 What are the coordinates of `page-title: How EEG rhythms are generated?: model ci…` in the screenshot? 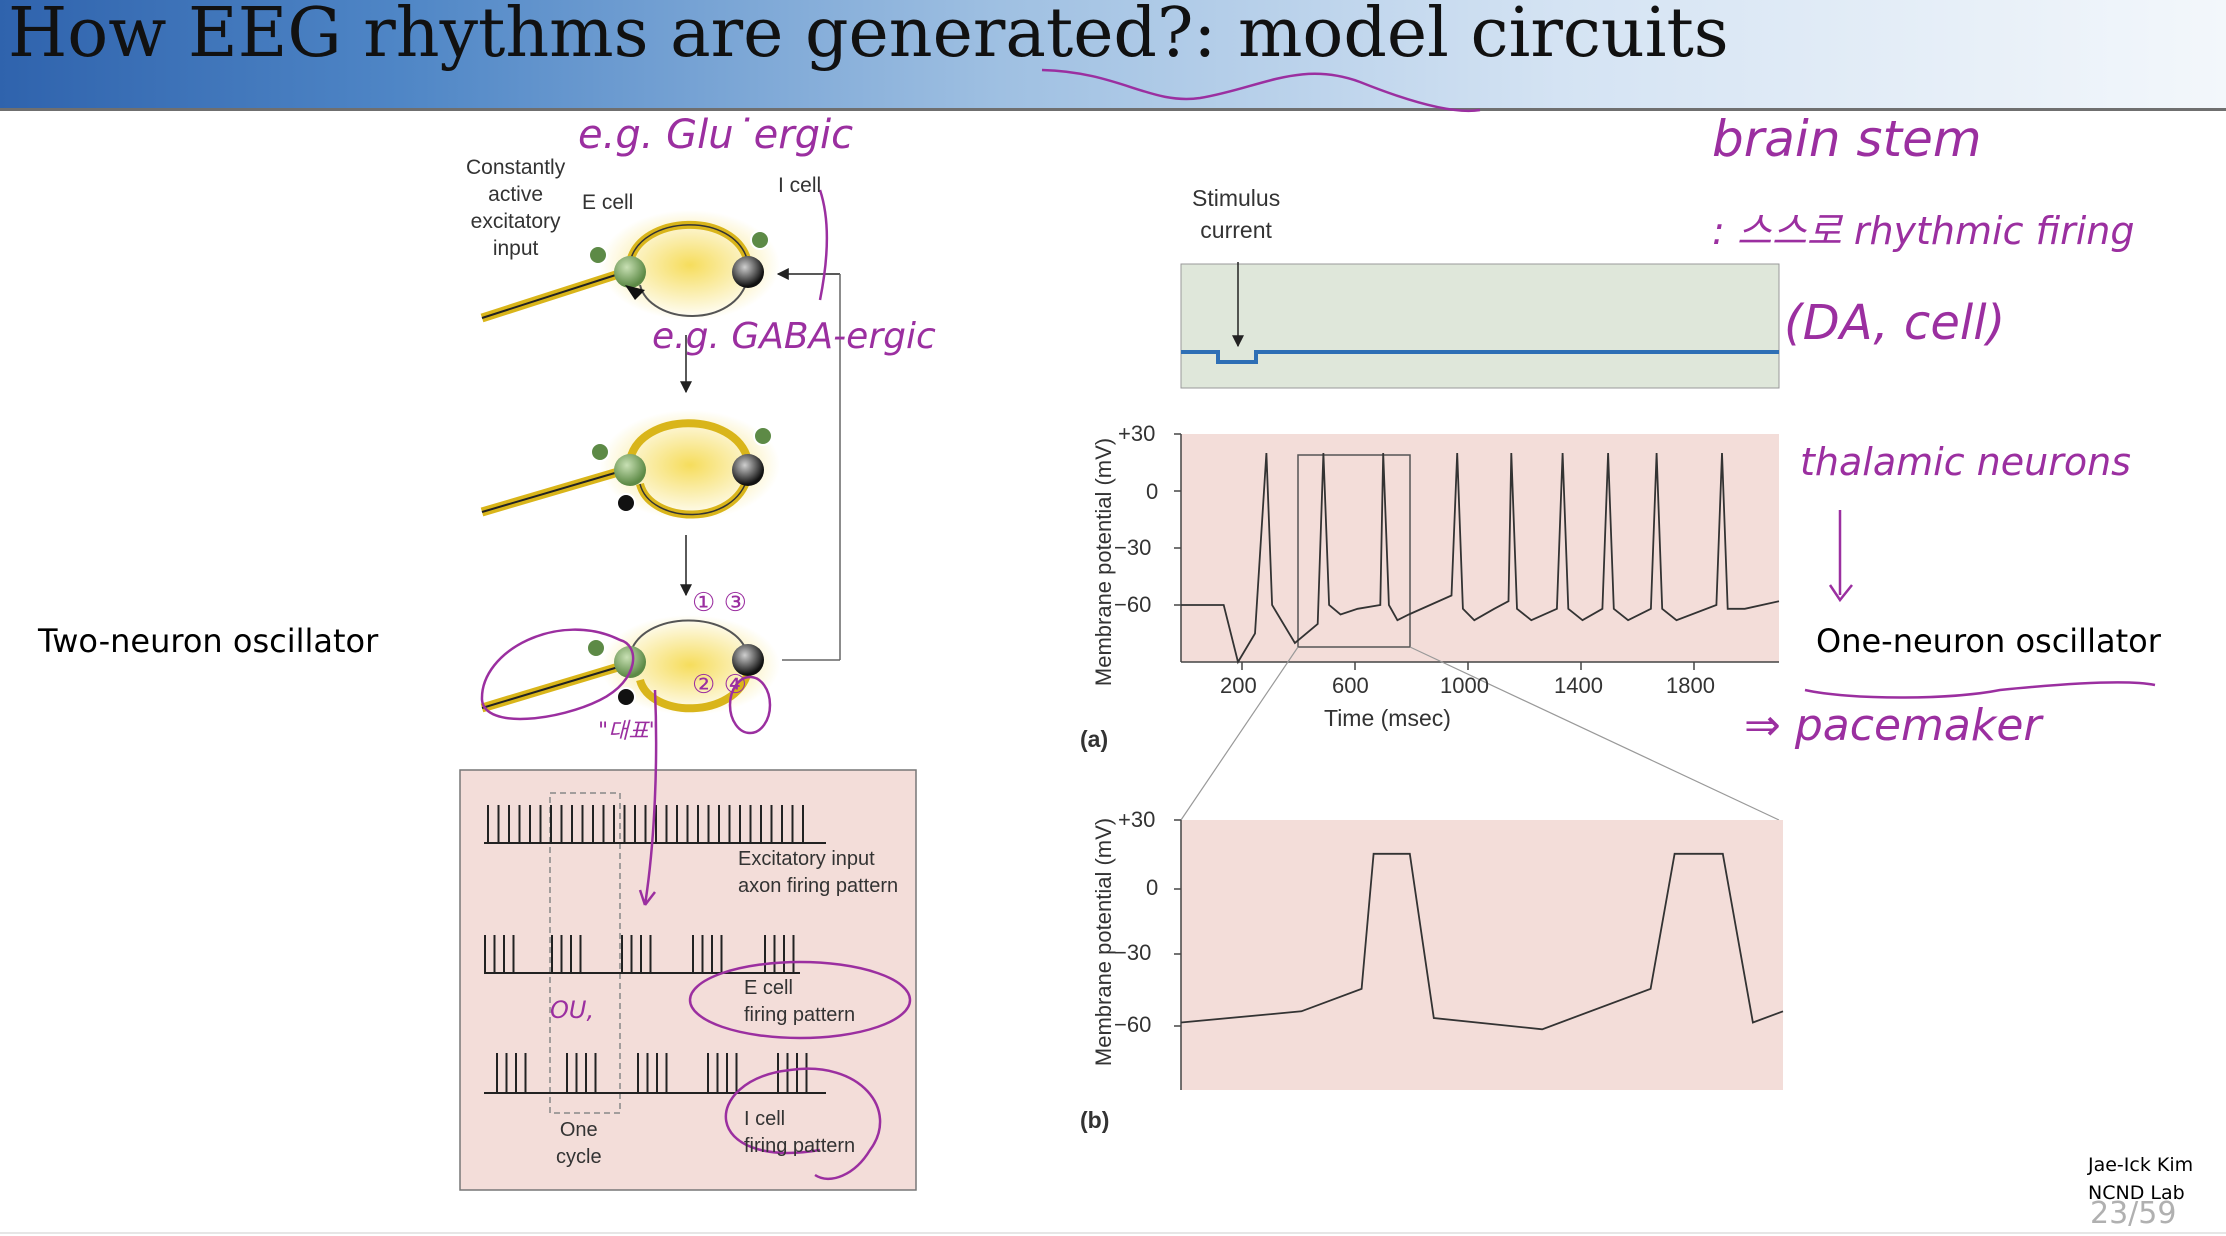 It's located at (868, 36).